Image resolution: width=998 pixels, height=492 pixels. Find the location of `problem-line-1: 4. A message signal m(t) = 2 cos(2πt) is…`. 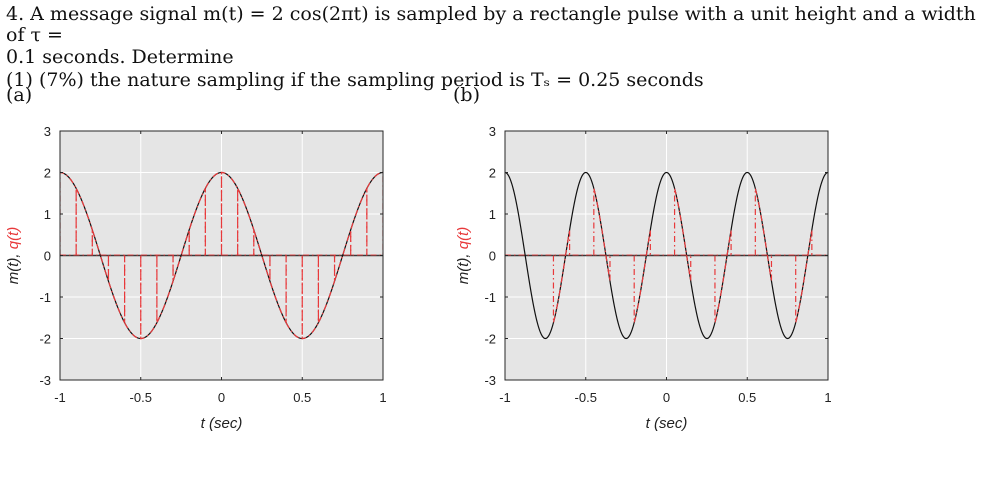

problem-line-1: 4. A message signal m(t) = 2 cos(2πt) is… is located at coordinates (491, 24).